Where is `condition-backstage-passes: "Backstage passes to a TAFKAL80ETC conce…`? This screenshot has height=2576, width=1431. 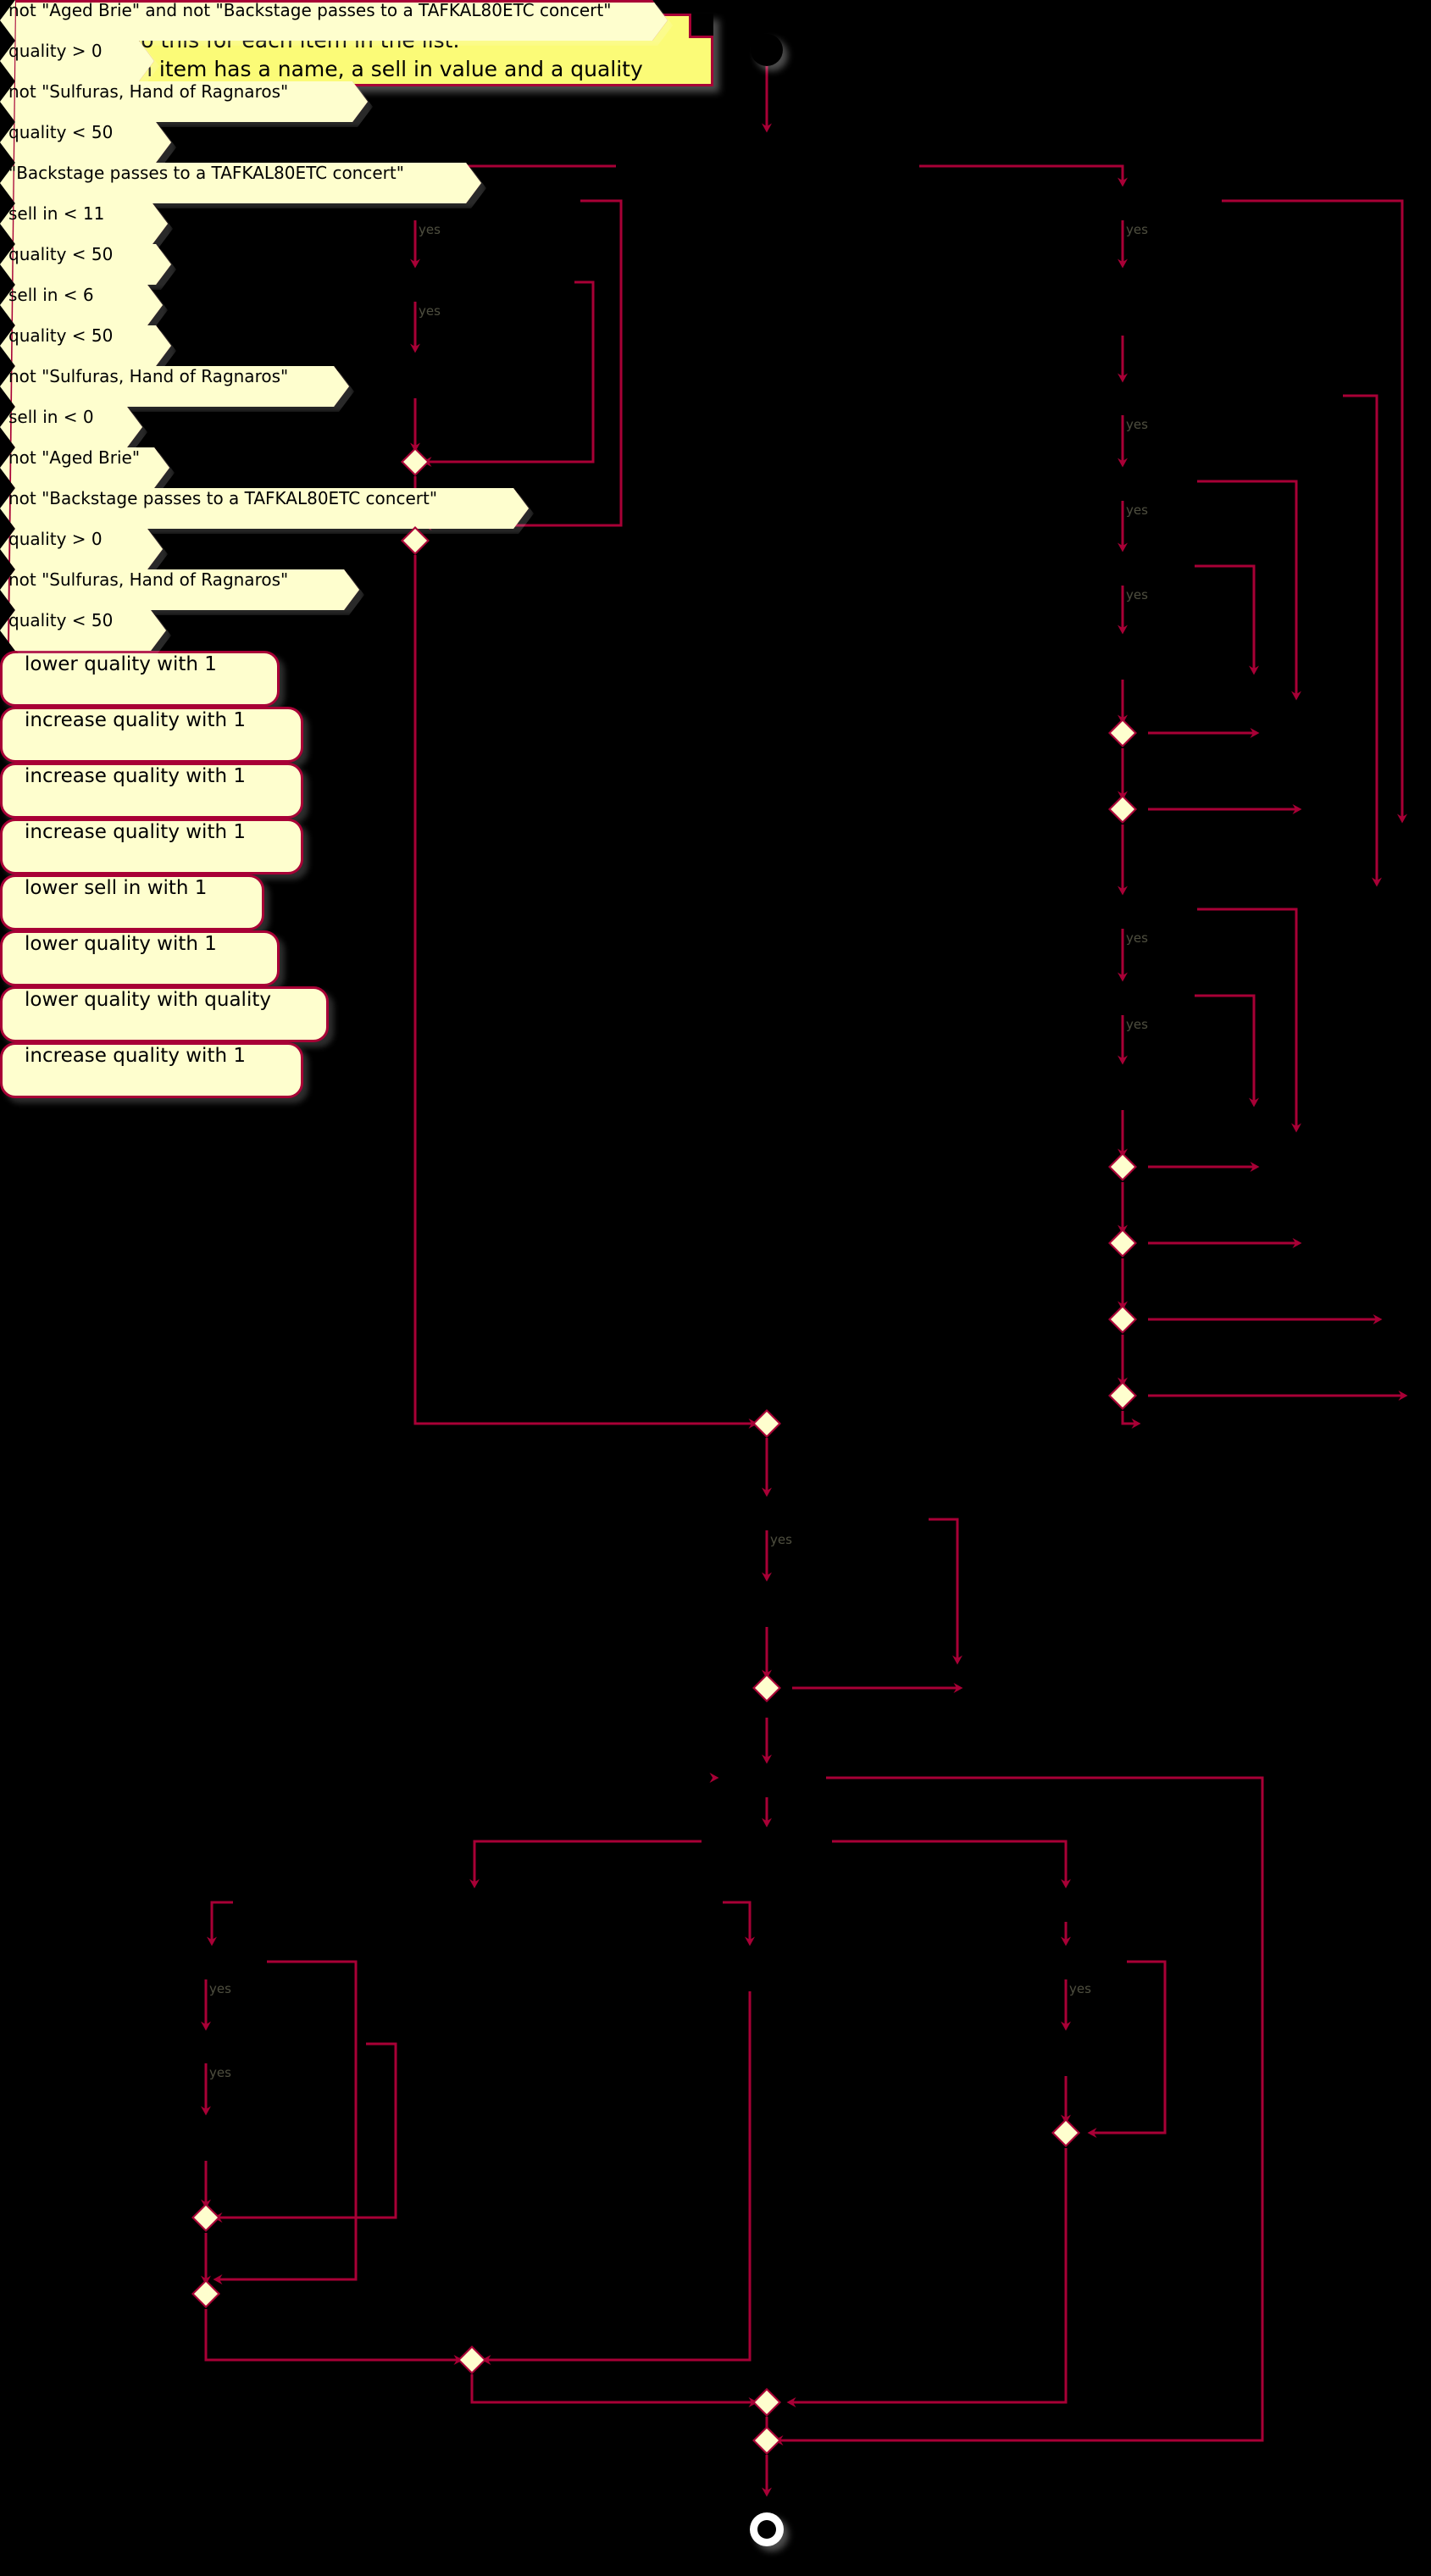 condition-backstage-passes: "Backstage passes to a TAFKAL80ETC conce… is located at coordinates (241, 183).